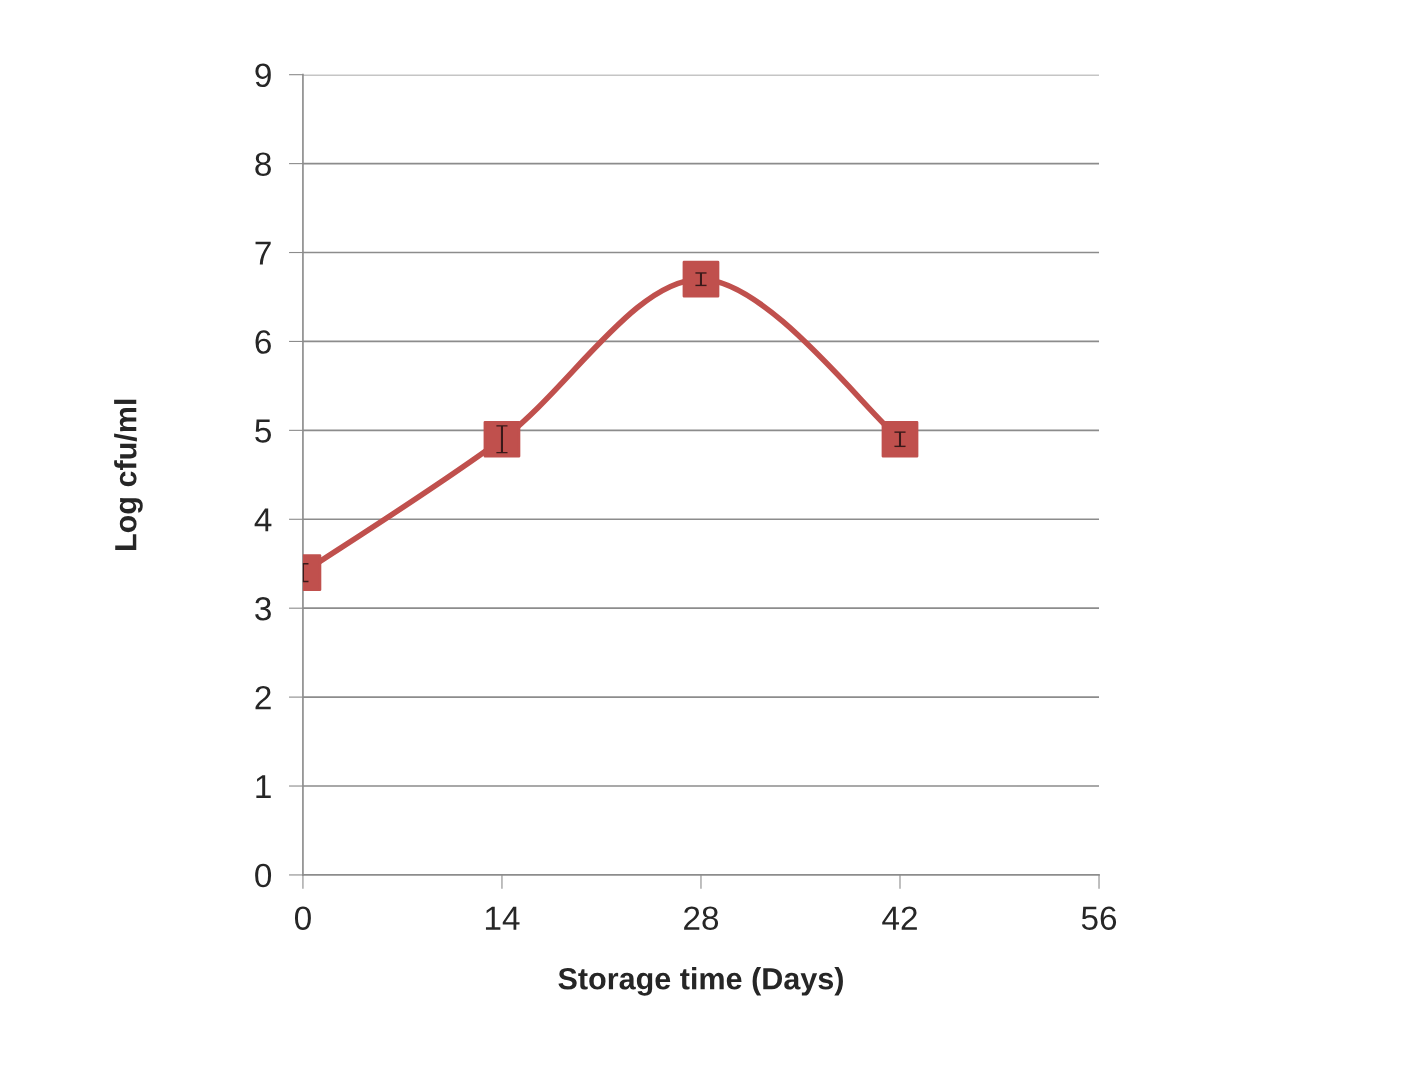  Describe the element at coordinates (263, 520) in the screenshot. I see `y-tick-label: 4` at that location.